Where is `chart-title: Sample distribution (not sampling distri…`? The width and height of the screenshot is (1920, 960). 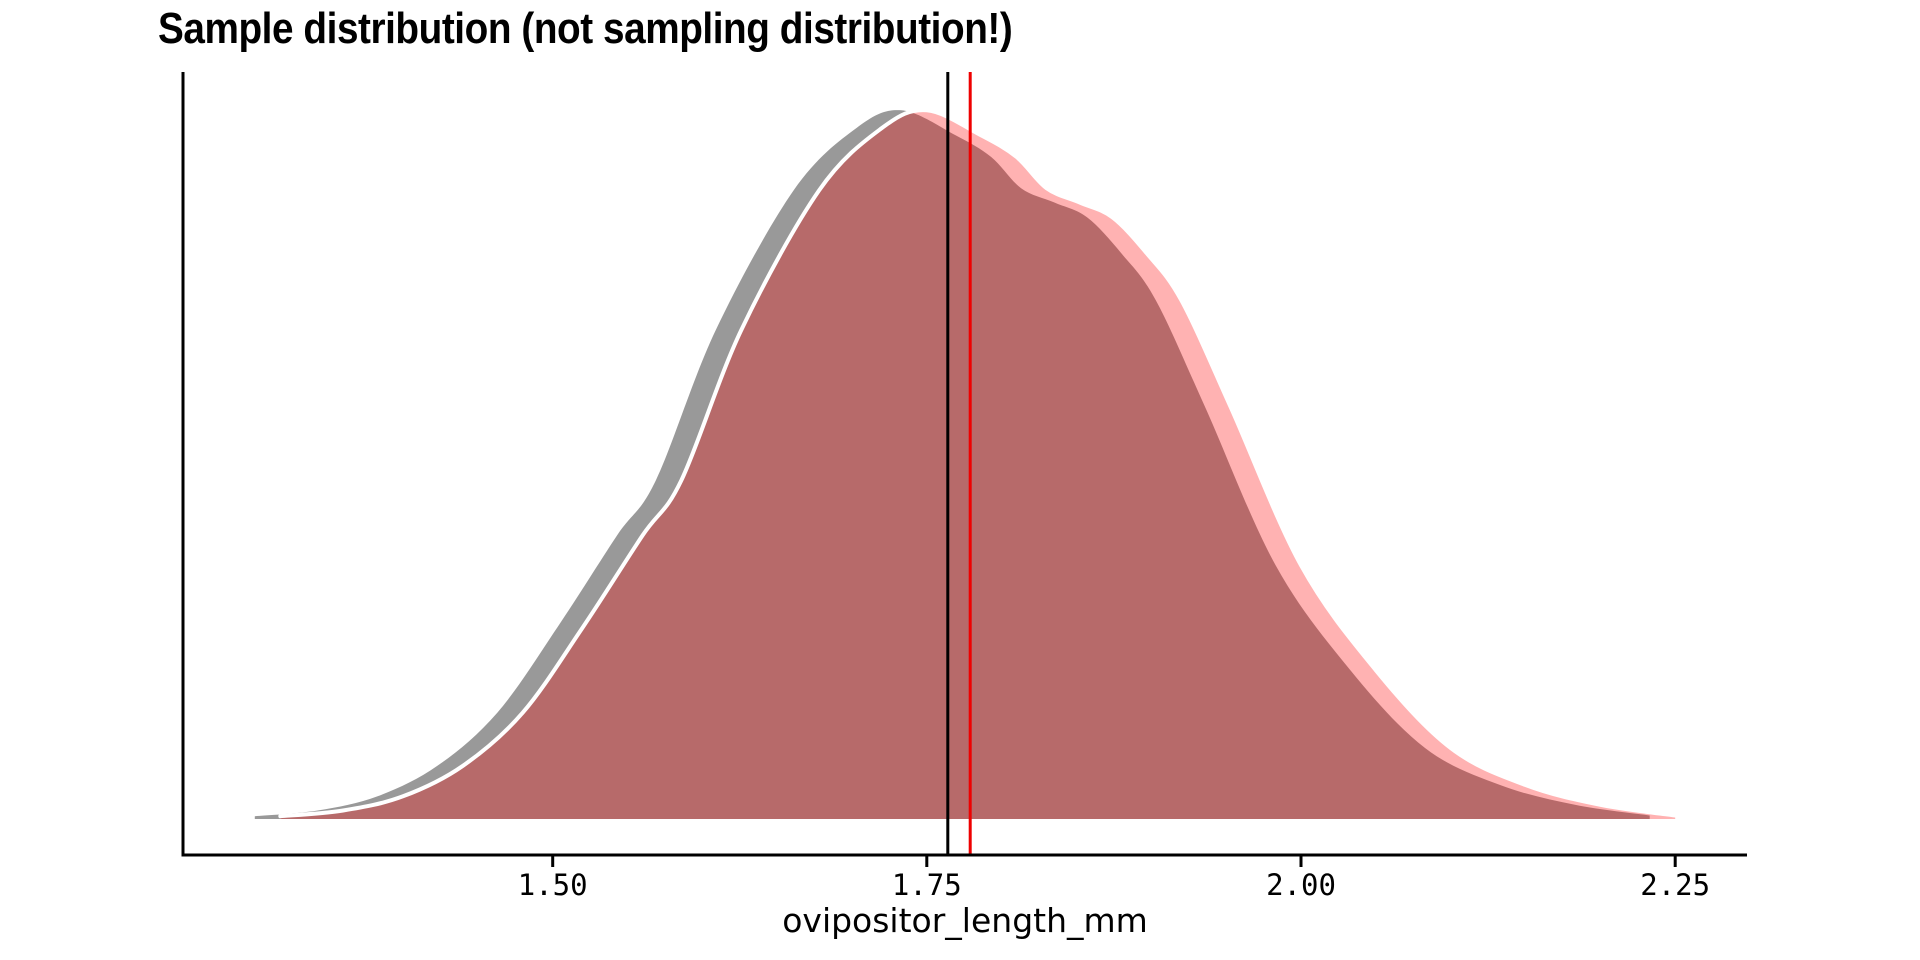 chart-title: Sample distribution (not sampling distri… is located at coordinates (585, 28).